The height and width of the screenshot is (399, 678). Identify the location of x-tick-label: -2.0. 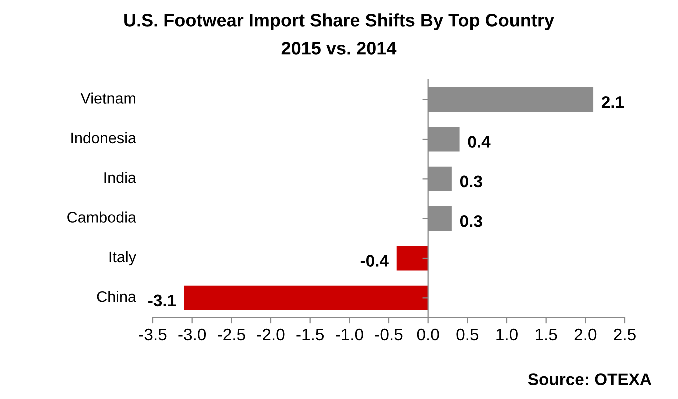
(271, 334).